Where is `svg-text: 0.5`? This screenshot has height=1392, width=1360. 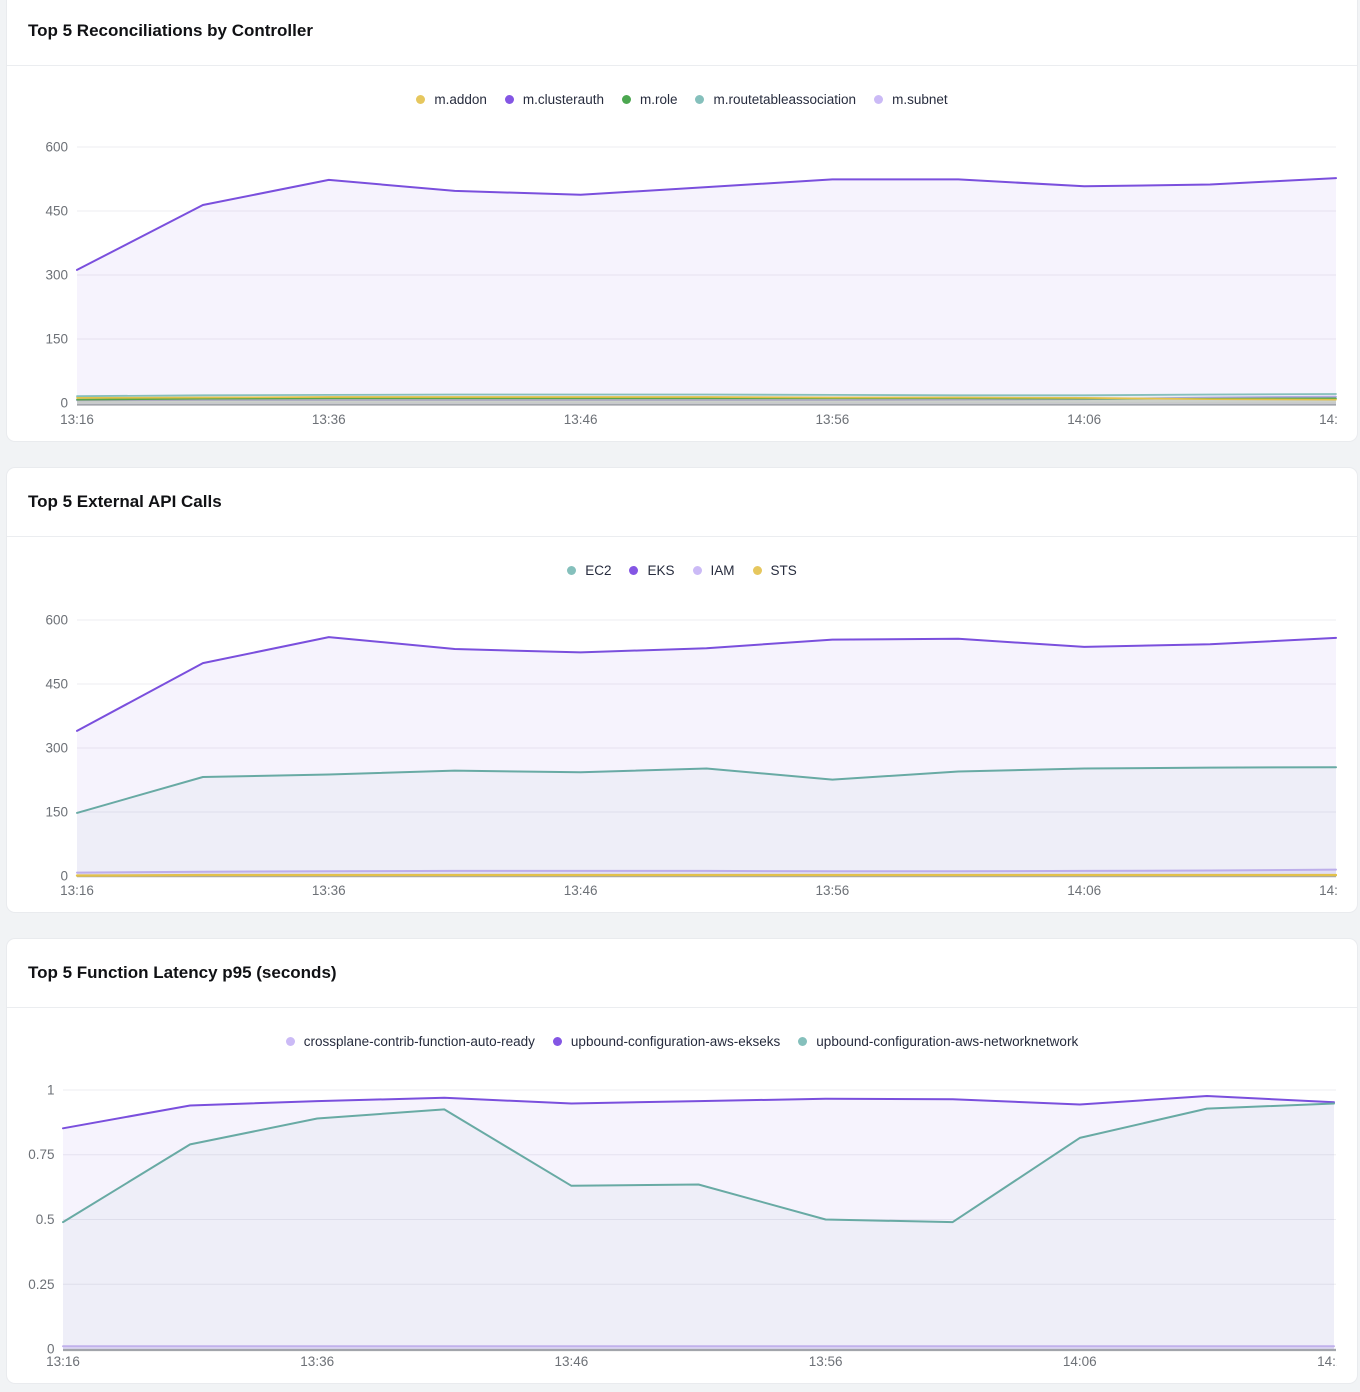
svg-text: 0.5 is located at coordinates (45, 1219).